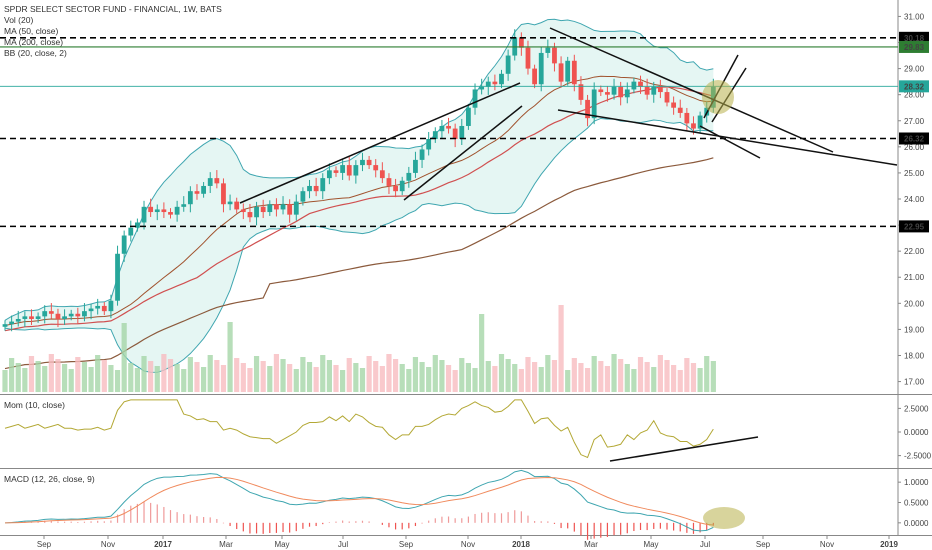 The width and height of the screenshot is (932, 550). I want to click on legend-bb: BB (20, close, 2), so click(35, 53).